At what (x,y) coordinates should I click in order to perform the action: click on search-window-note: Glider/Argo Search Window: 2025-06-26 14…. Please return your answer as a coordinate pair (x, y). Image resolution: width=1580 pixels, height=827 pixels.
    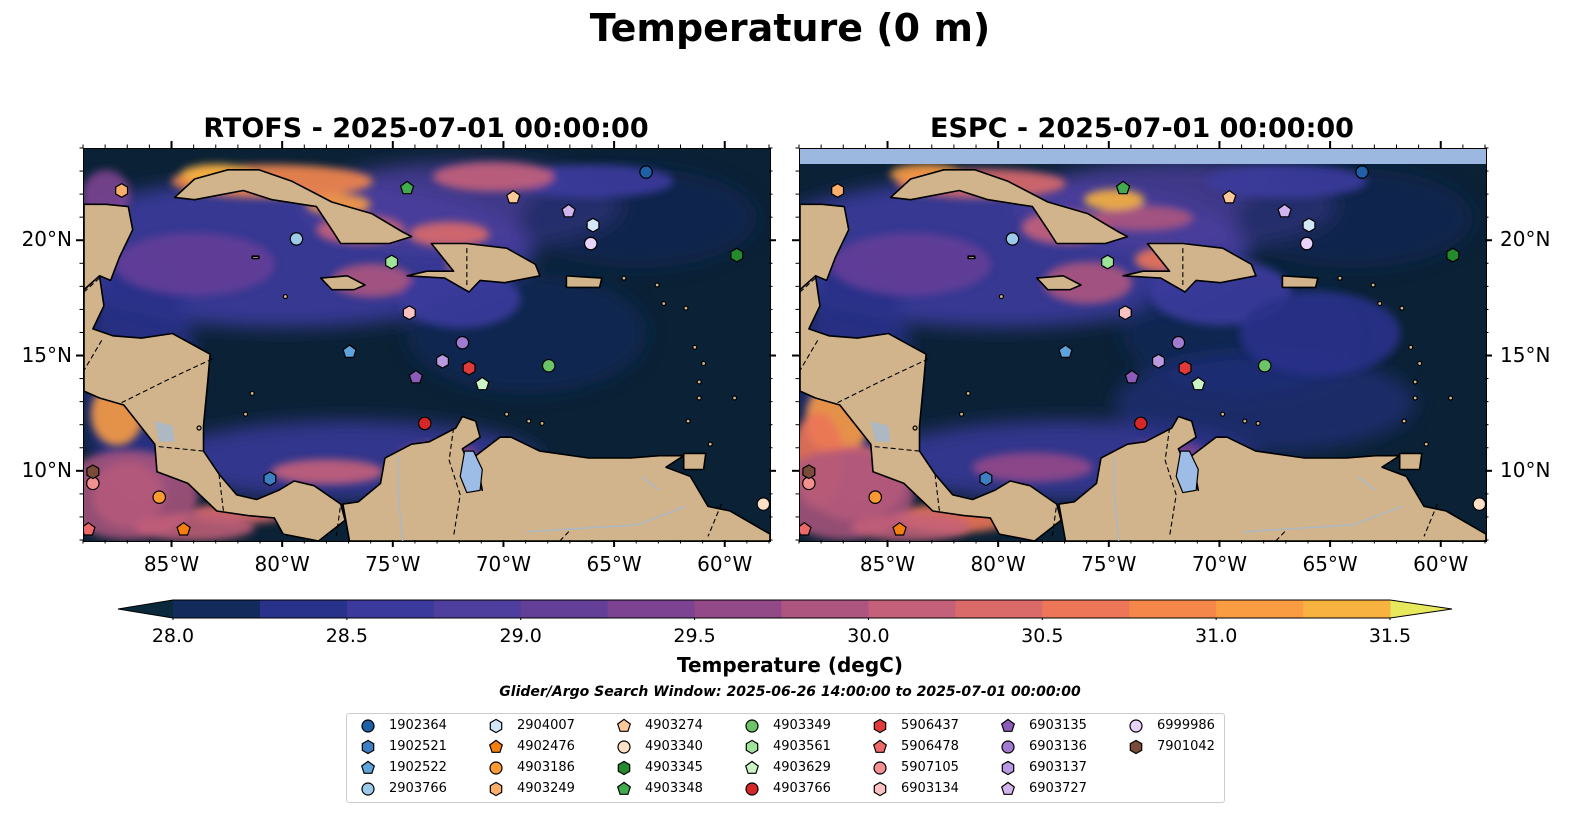
    Looking at the image, I should click on (790, 692).